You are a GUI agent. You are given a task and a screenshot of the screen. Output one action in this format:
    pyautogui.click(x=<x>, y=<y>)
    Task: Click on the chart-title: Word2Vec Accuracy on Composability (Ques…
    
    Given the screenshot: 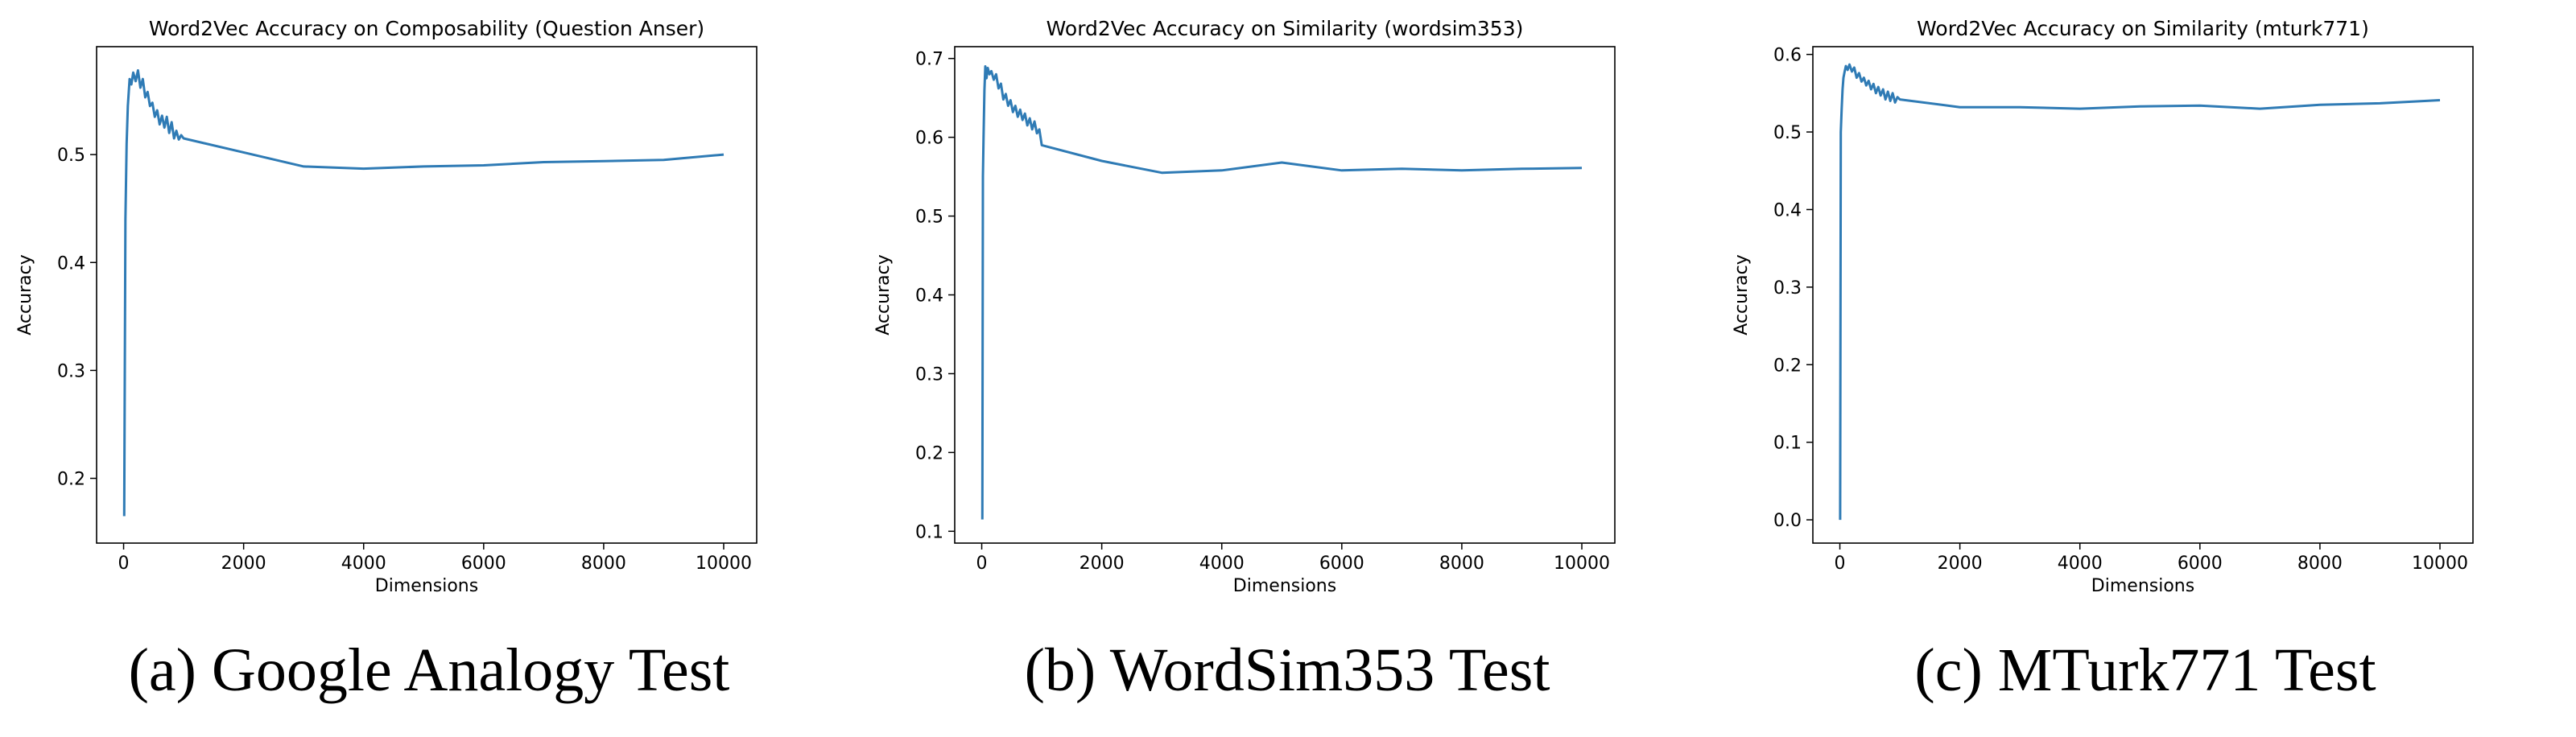 What is the action you would take?
    pyautogui.click(x=426, y=28)
    